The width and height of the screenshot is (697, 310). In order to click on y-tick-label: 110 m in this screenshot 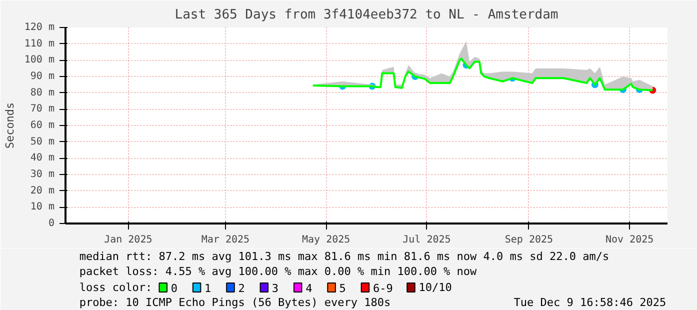, I will do `click(39, 44)`.